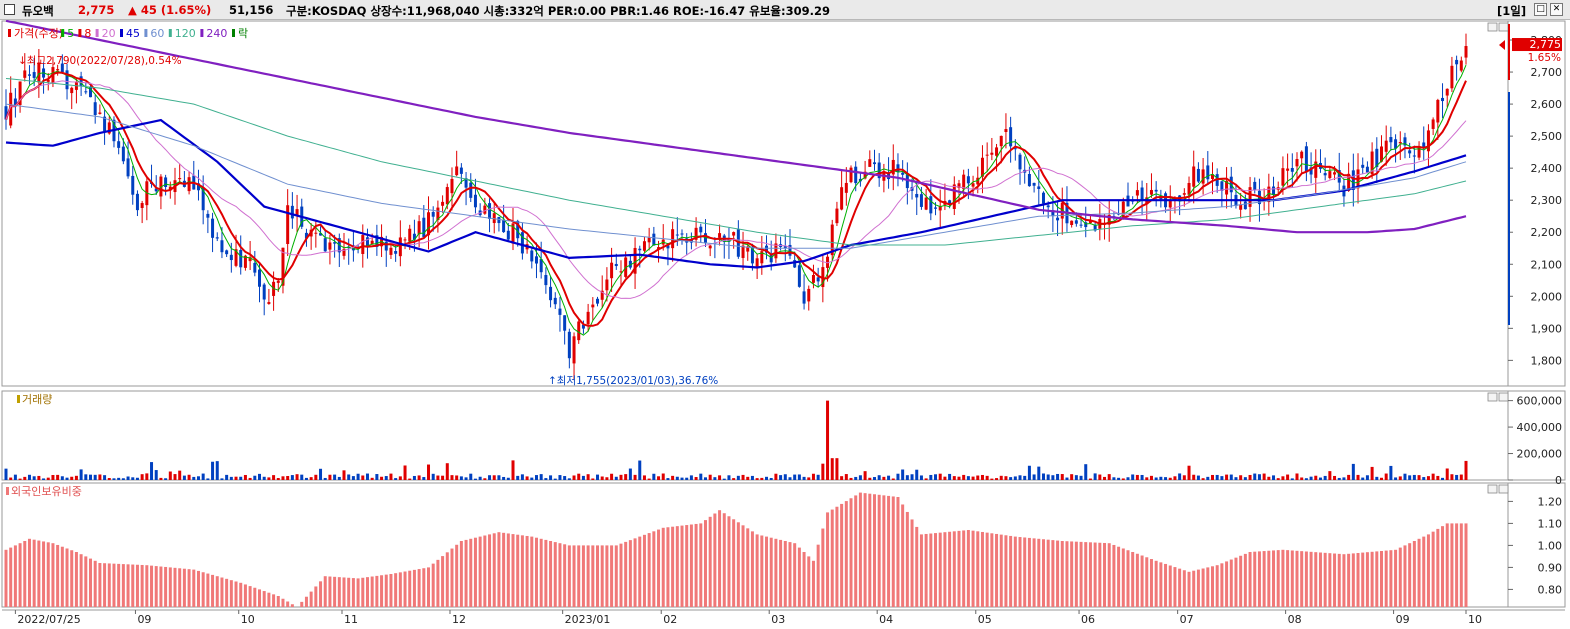 This screenshot has width=1570, height=629. What do you see at coordinates (1550, 501) in the screenshot?
I see `foreign-tick-label: 1.20` at bounding box center [1550, 501].